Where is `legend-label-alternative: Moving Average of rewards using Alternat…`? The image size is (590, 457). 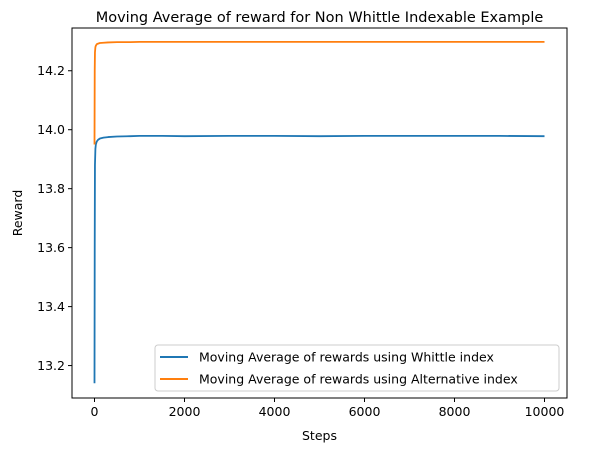 legend-label-alternative: Moving Average of rewards using Alternat… is located at coordinates (358, 379).